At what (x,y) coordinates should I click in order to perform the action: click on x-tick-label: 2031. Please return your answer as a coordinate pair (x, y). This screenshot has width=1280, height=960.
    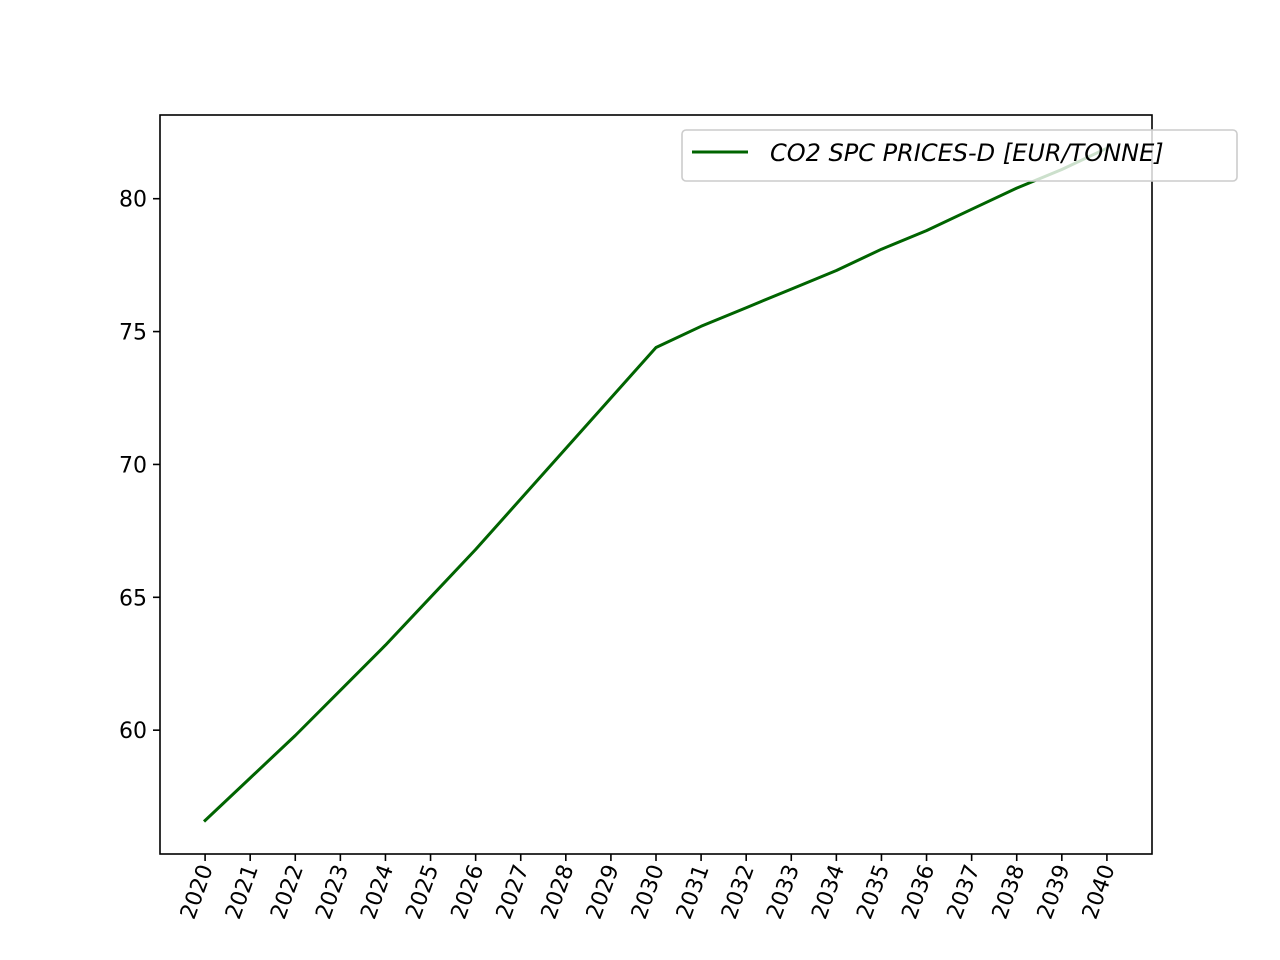
    Looking at the image, I should click on (693, 892).